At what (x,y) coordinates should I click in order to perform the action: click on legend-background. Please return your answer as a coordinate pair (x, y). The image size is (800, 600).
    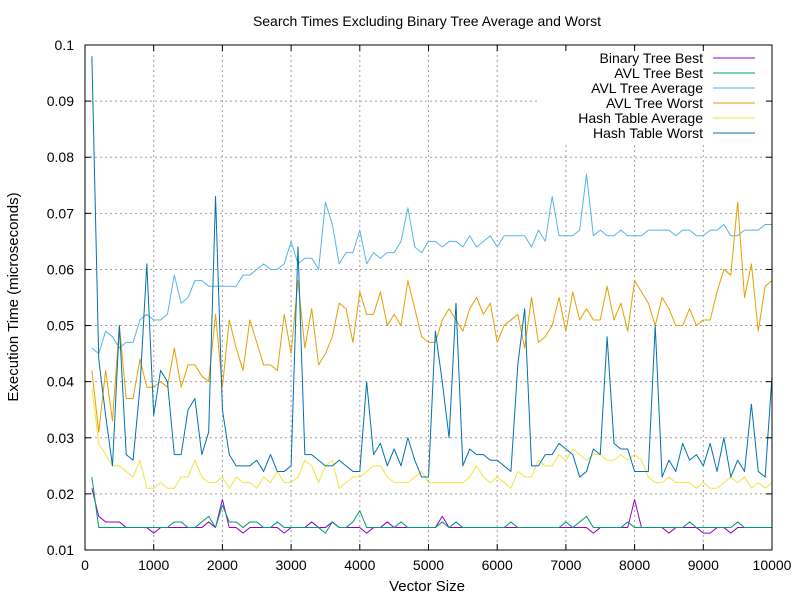
    Looking at the image, I should click on (655, 97).